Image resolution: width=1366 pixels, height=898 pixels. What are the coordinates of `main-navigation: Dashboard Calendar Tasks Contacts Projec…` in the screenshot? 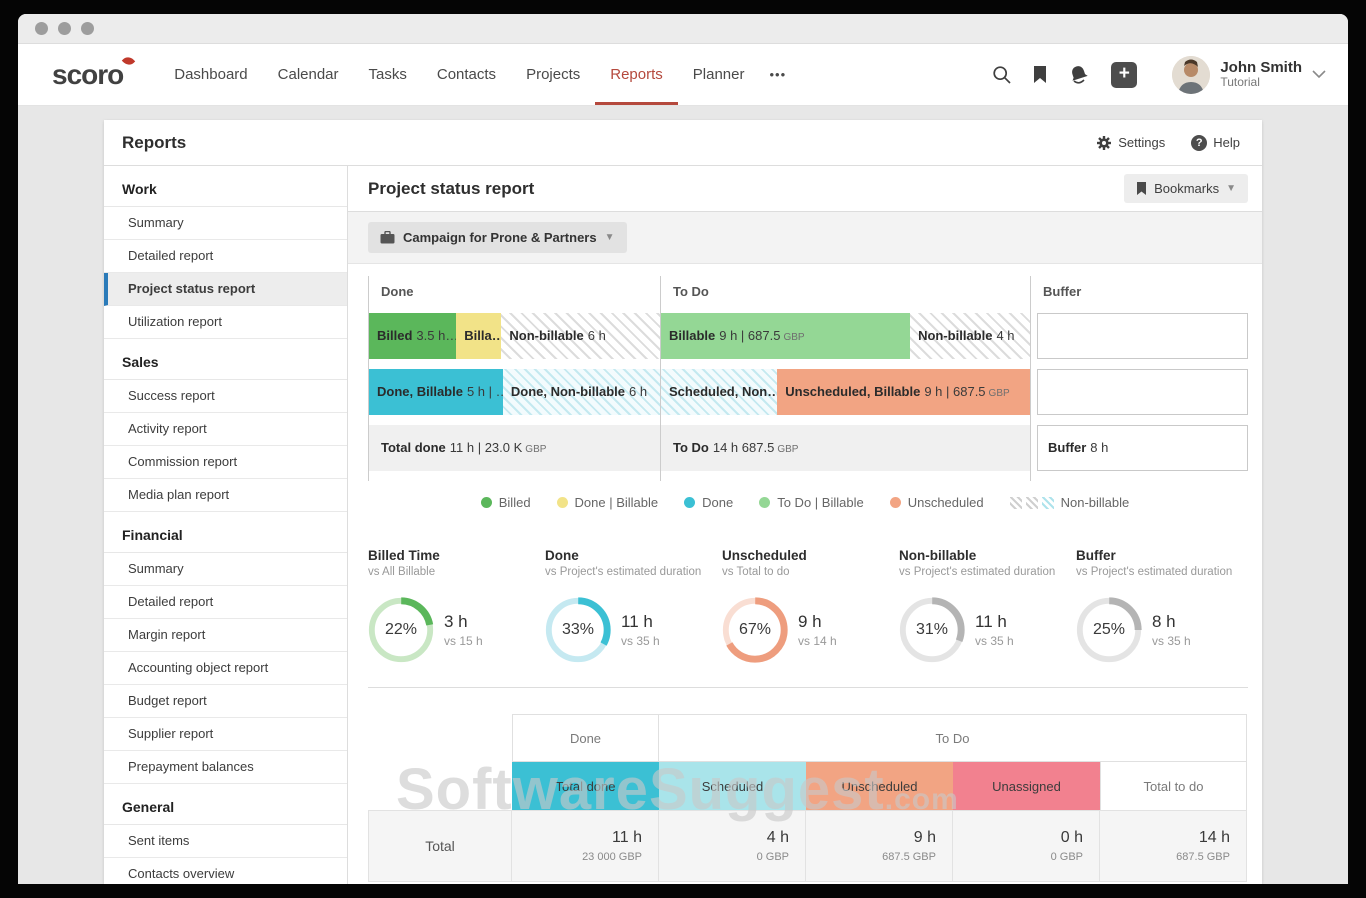 It's located at (477, 74).